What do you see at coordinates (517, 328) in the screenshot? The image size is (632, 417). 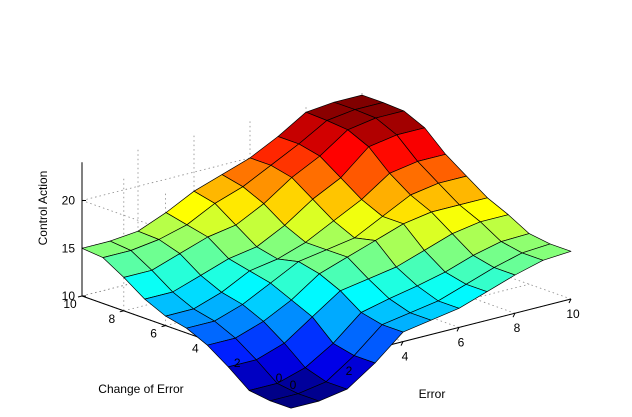 I see `x-tick-label: 8` at bounding box center [517, 328].